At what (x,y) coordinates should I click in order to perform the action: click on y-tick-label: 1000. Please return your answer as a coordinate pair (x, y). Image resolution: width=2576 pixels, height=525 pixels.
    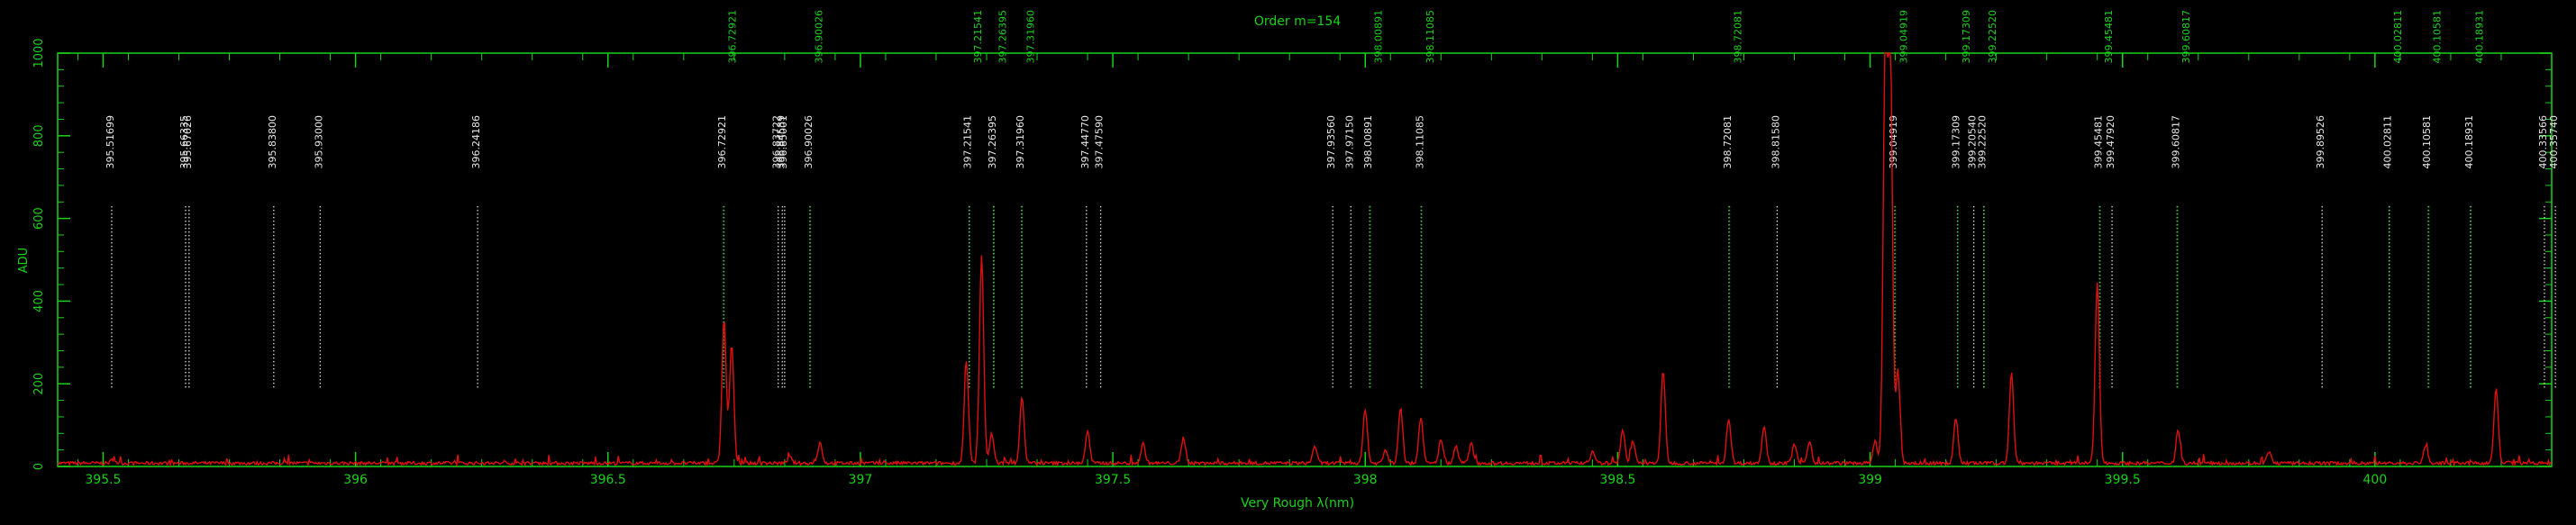
    Looking at the image, I should click on (39, 53).